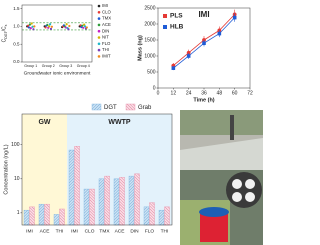 The width and height of the screenshot is (320, 245). I want to click on x-tick-label: 24, so click(189, 93).